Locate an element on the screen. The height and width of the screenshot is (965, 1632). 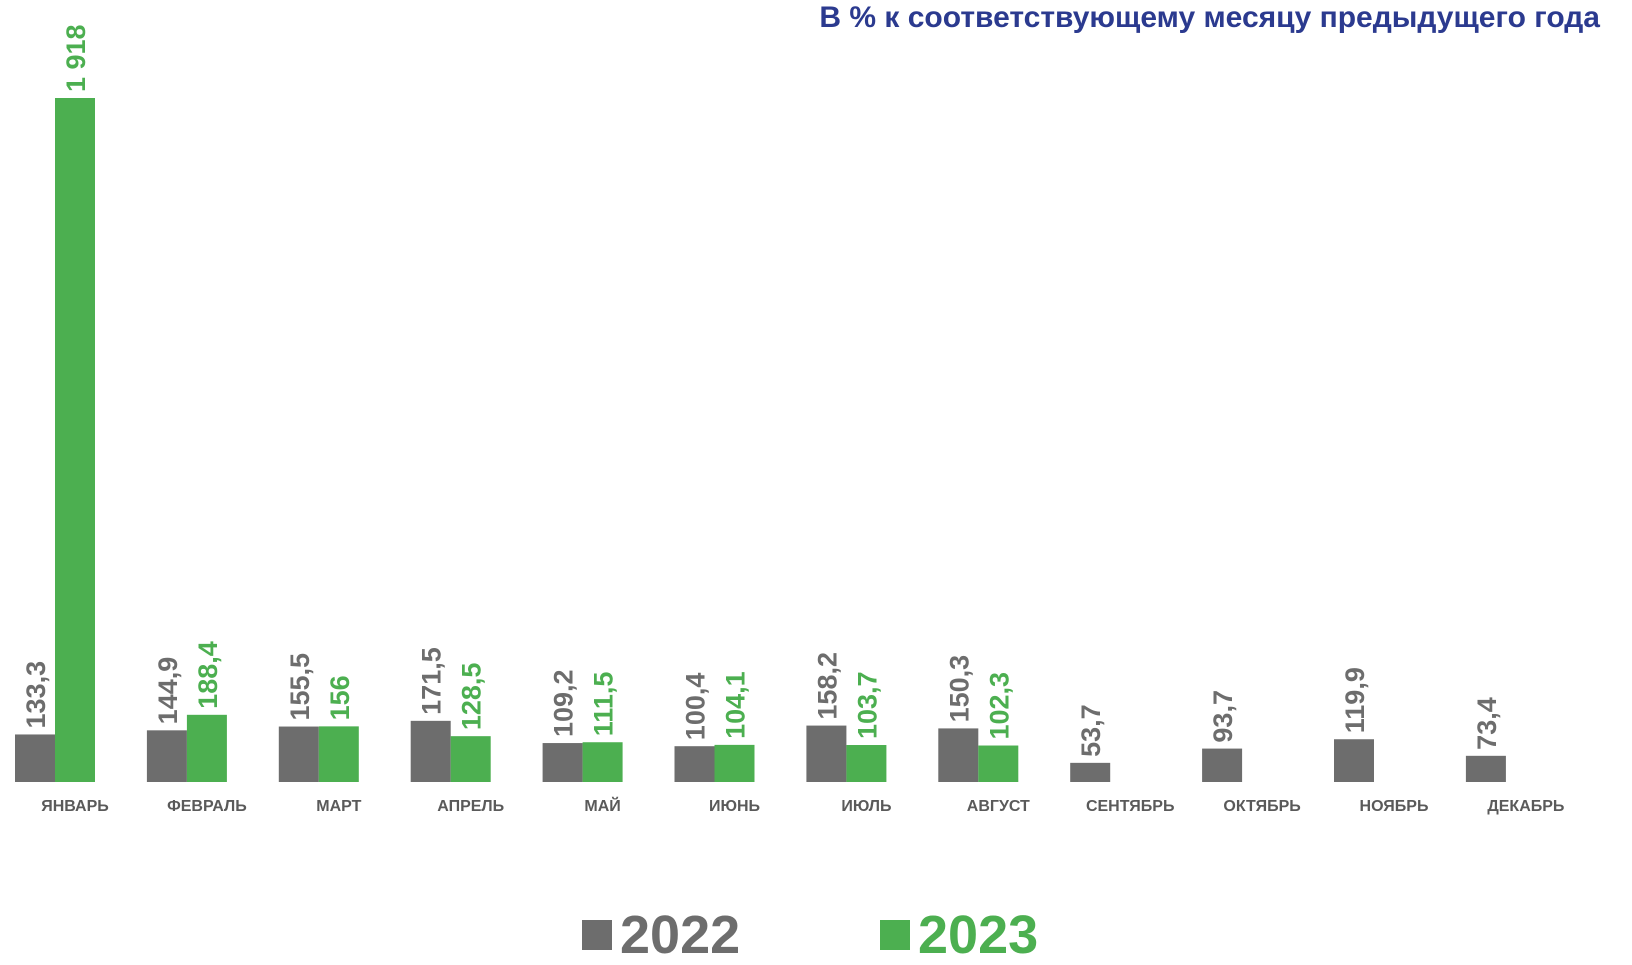
data-label-2023-7: 102,3 is located at coordinates (999, 706).